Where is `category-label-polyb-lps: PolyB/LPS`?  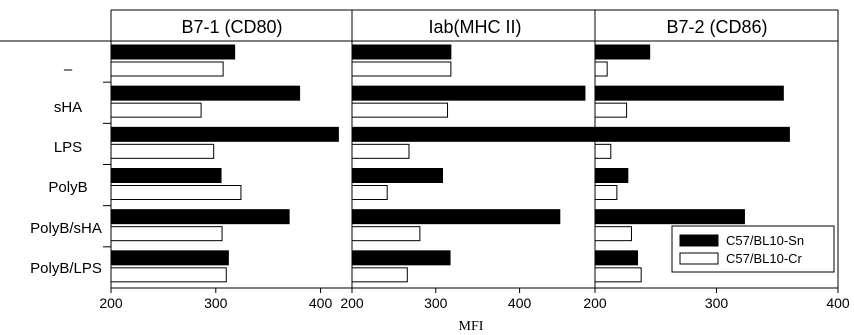 category-label-polyb-lps: PolyB/LPS is located at coordinates (66, 268).